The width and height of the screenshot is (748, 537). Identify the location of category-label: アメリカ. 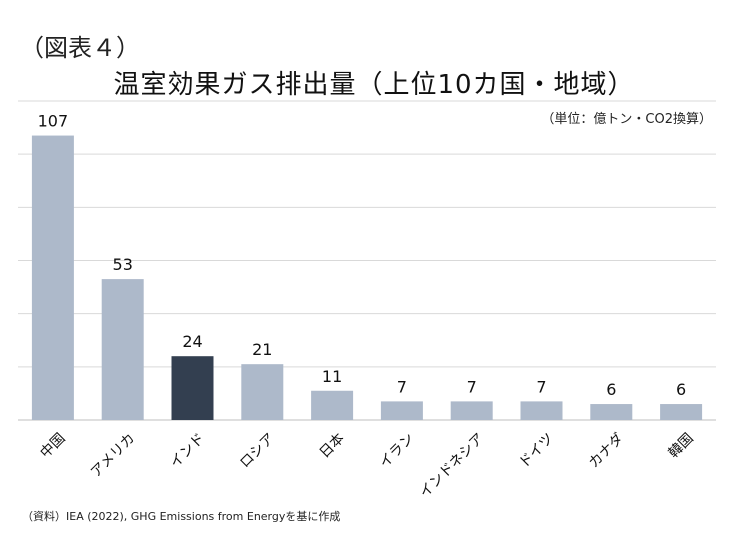
(113, 455).